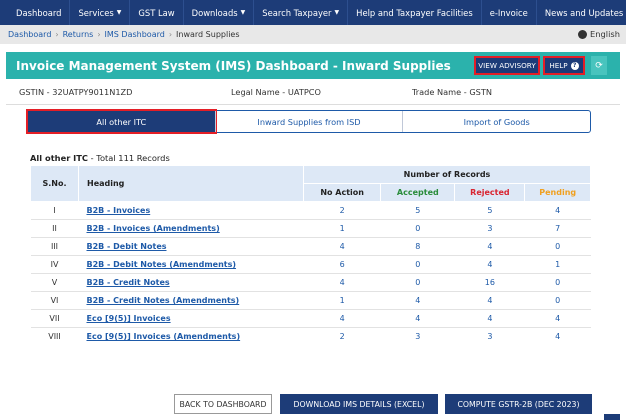 Image resolution: width=626 pixels, height=420 pixels. I want to click on nav-gst-law: GST Law, so click(157, 12).